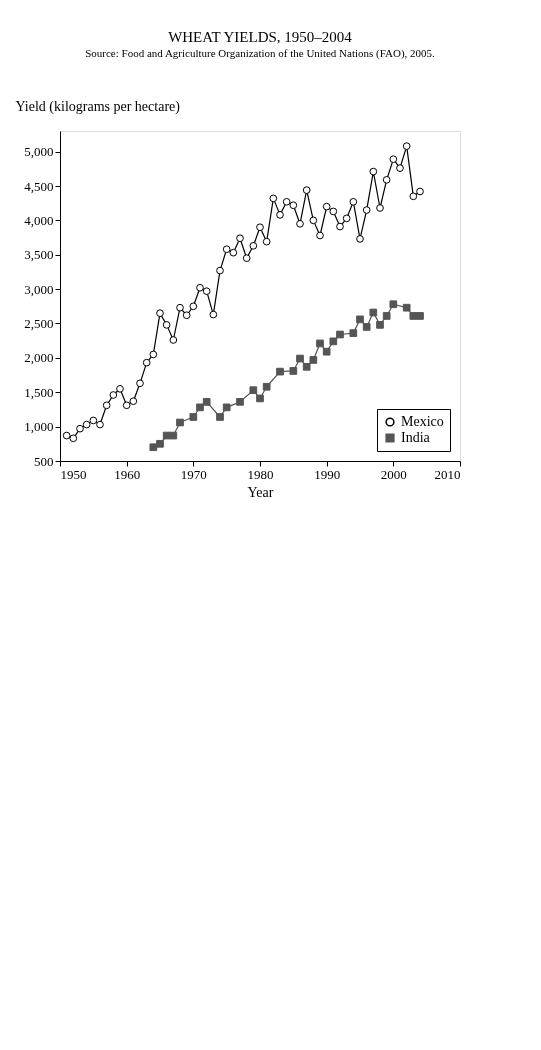 The image size is (541, 1050). Describe the element at coordinates (416, 437) in the screenshot. I see `legend-label: India` at that location.